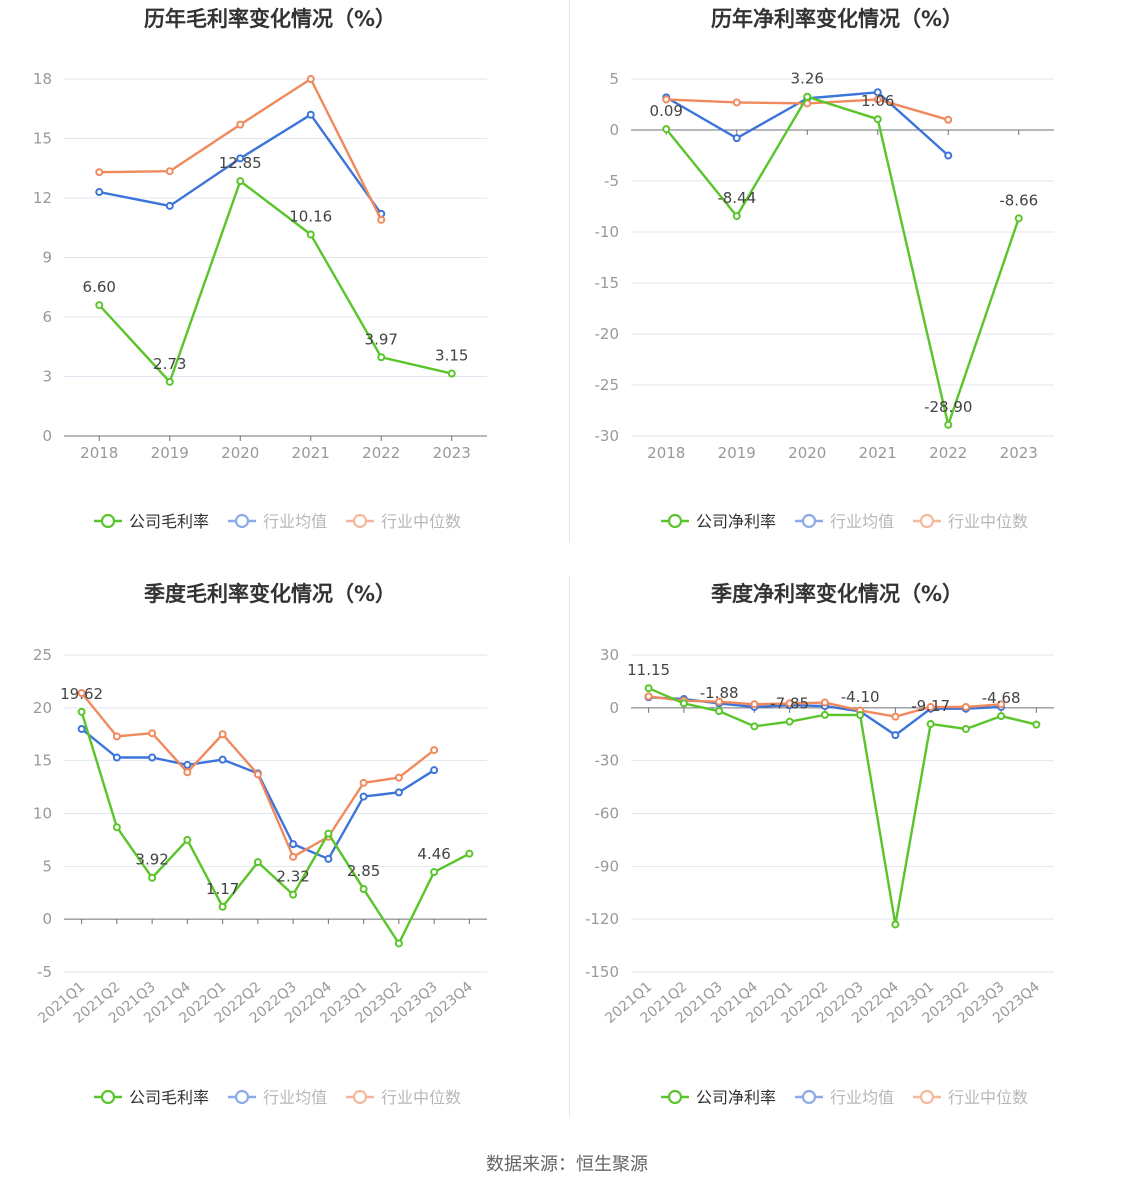 The width and height of the screenshot is (1134, 1188). What do you see at coordinates (877, 101) in the screenshot?
I see `data-label: 1.06` at bounding box center [877, 101].